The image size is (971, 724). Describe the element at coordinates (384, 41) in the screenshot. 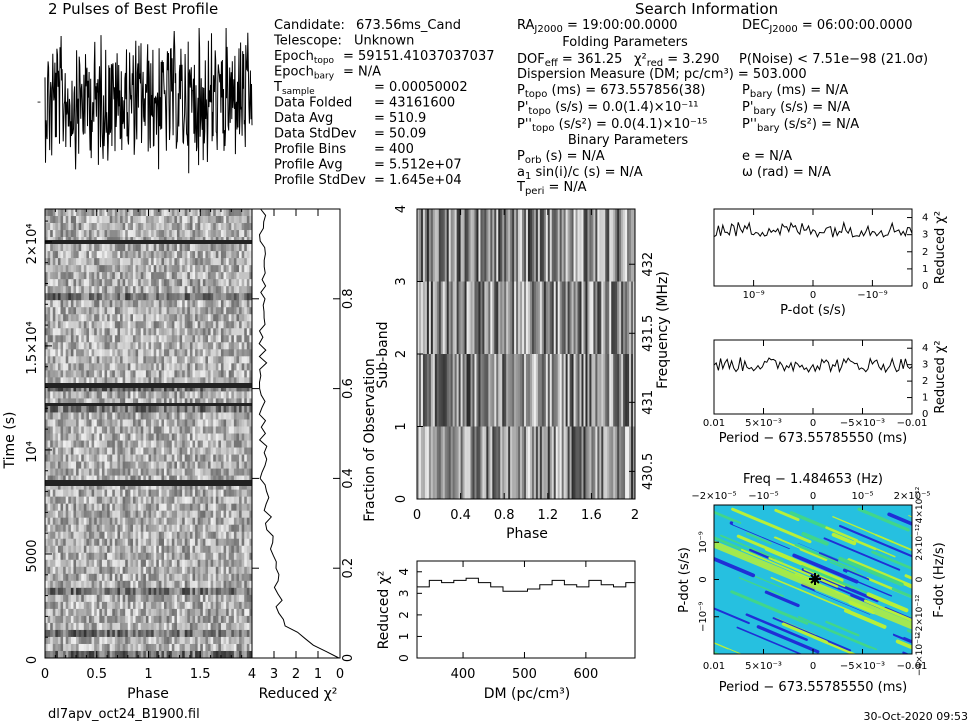

I see `cand-value: Unknown` at that location.